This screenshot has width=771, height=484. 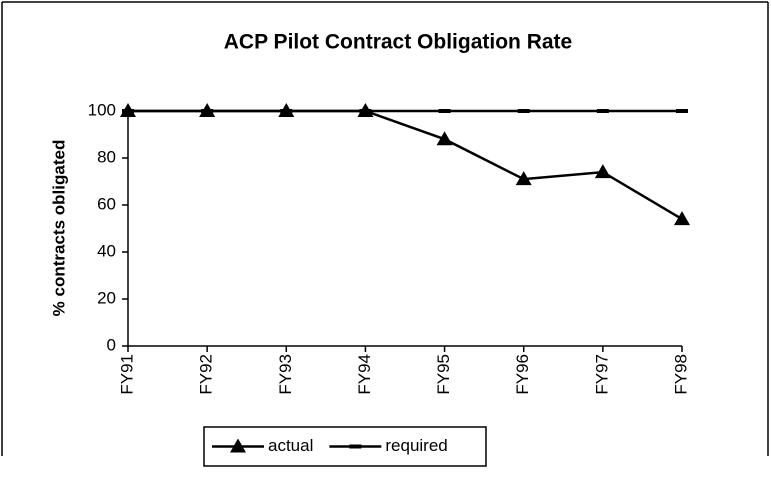 I want to click on legend-label: required, so click(x=416, y=445).